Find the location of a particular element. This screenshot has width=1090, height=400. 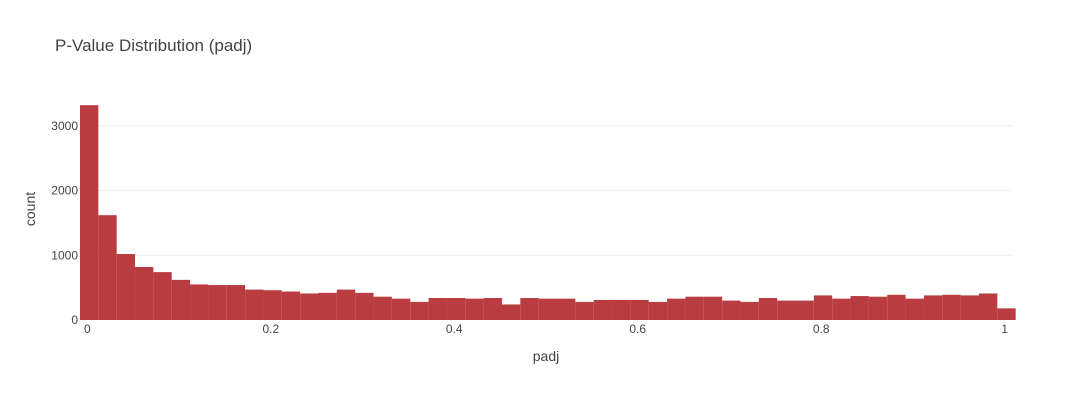

y-axis-title: count is located at coordinates (30, 209).